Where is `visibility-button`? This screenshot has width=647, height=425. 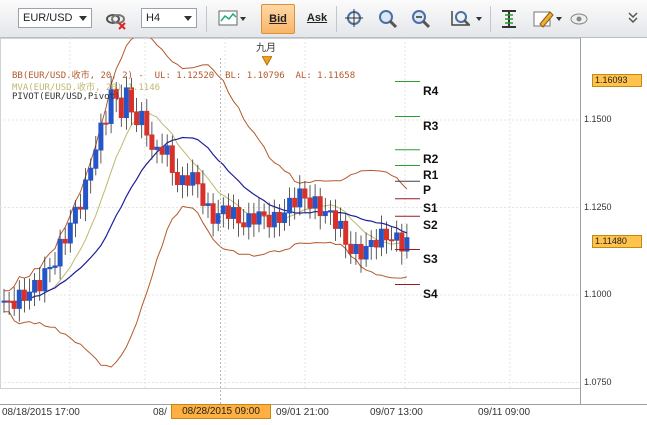 visibility-button is located at coordinates (579, 19).